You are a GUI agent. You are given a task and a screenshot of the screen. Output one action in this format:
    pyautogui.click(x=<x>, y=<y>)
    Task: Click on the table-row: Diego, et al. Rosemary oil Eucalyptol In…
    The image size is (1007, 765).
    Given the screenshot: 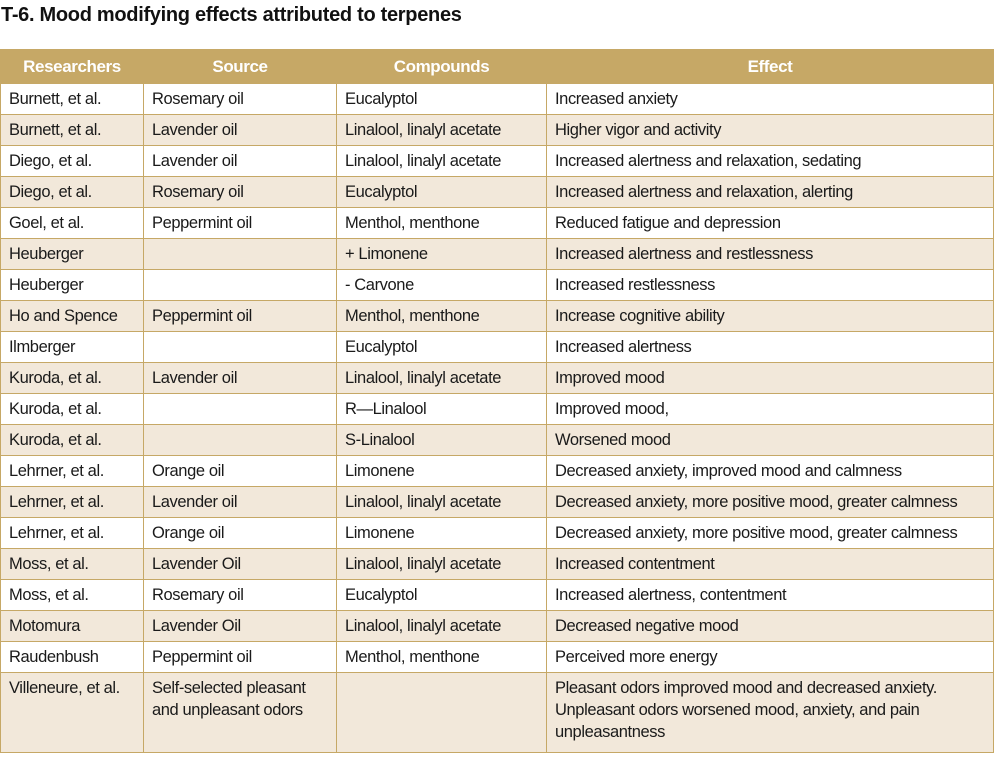 What is the action you would take?
    pyautogui.click(x=497, y=192)
    